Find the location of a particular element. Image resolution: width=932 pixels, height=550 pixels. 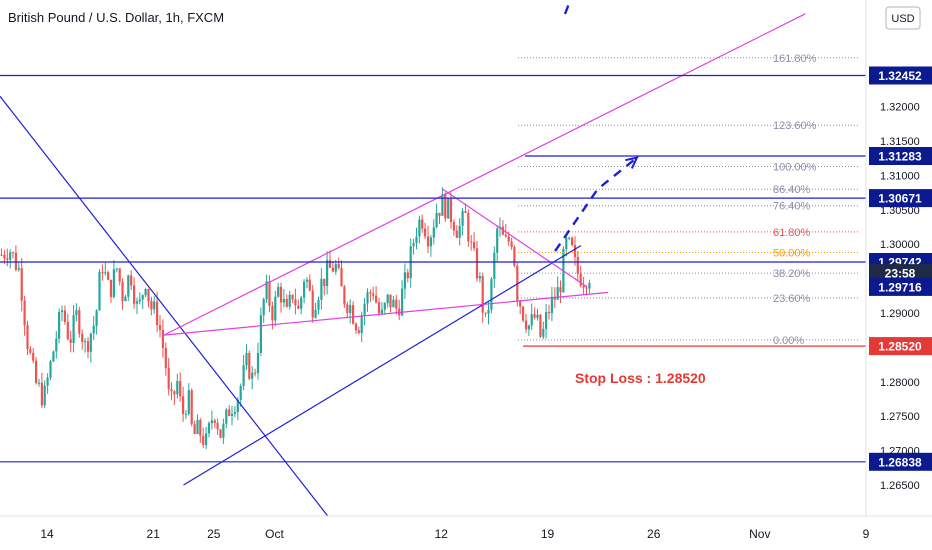

fib-level-label: 23.60% is located at coordinates (792, 299).